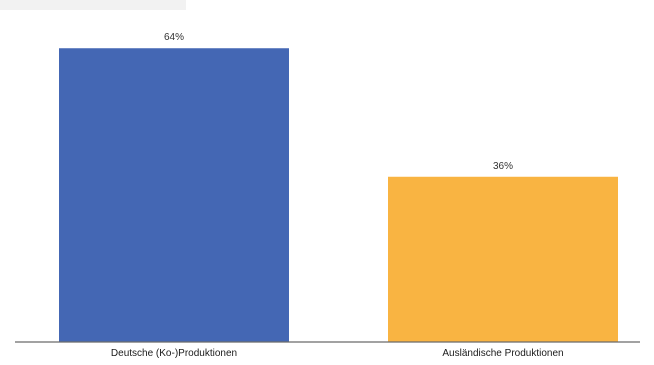  Describe the element at coordinates (503, 166) in the screenshot. I see `value-label-2: 36%` at that location.